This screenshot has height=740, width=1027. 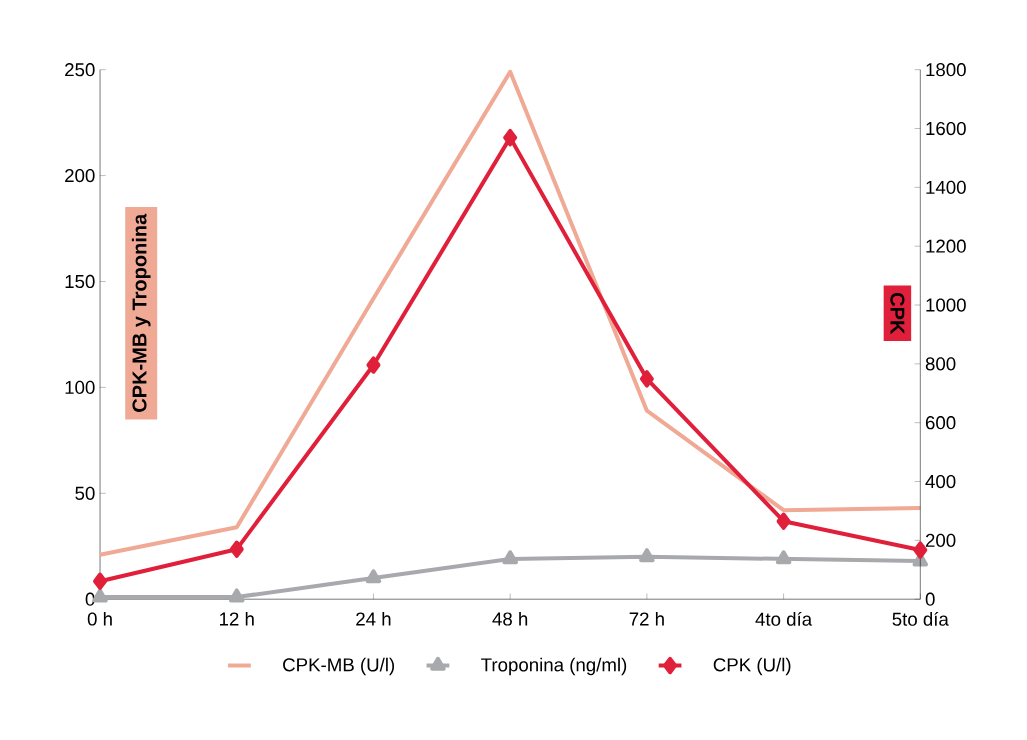 What do you see at coordinates (946, 187) in the screenshot?
I see `y2-tick-label: 1400` at bounding box center [946, 187].